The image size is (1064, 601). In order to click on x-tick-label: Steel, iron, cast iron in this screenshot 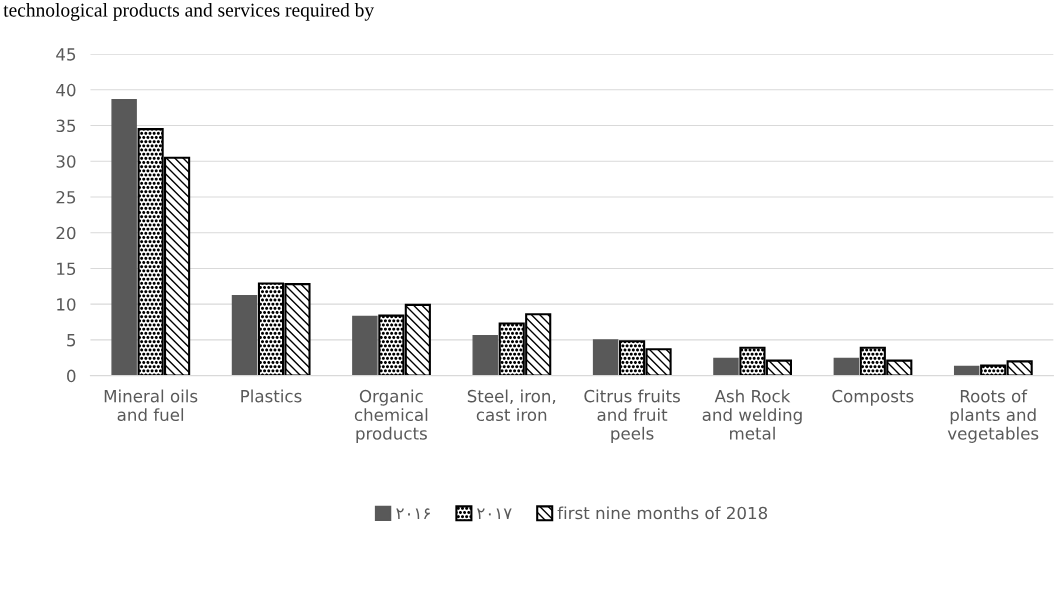, I will do `click(511, 405)`.